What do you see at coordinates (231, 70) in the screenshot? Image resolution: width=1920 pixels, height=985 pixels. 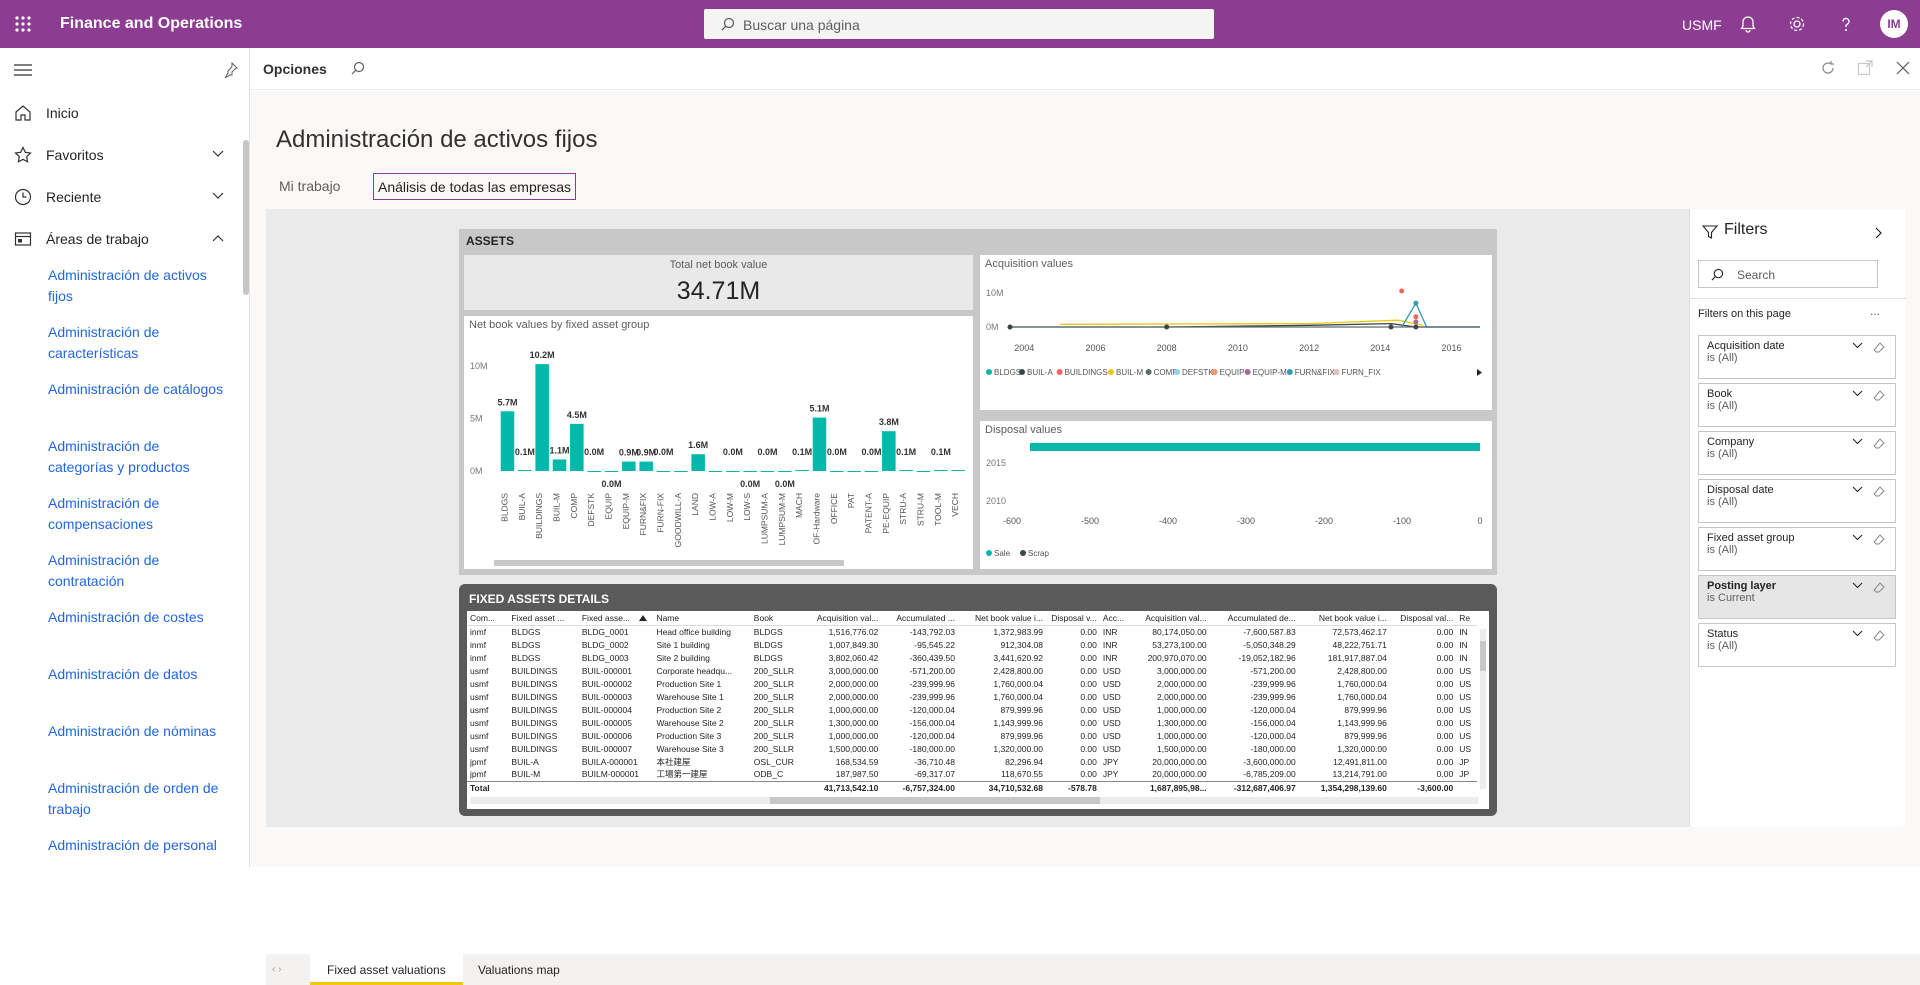 I see `pin-icon` at bounding box center [231, 70].